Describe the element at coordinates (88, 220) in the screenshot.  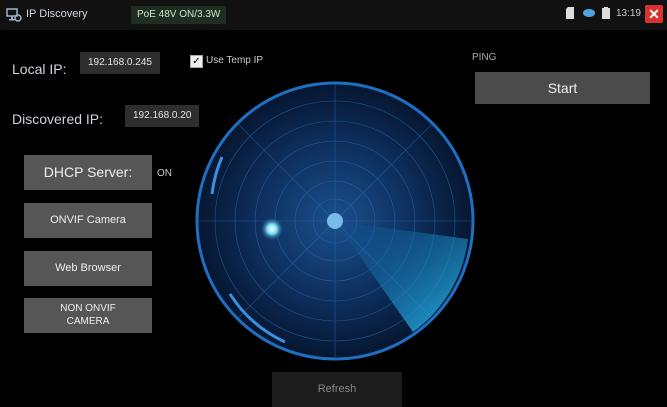
I see `onvif-camera-button: ONVIF Camera` at that location.